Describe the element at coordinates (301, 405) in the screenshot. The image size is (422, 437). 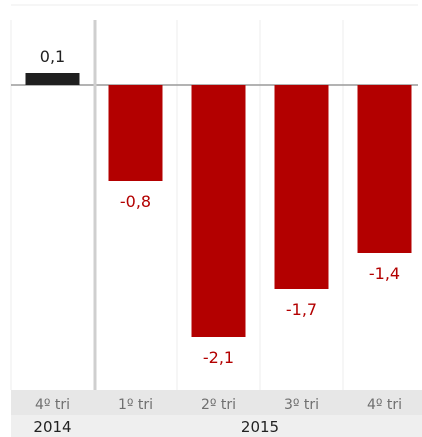
I see `x-tick-label: 3º tri` at that location.